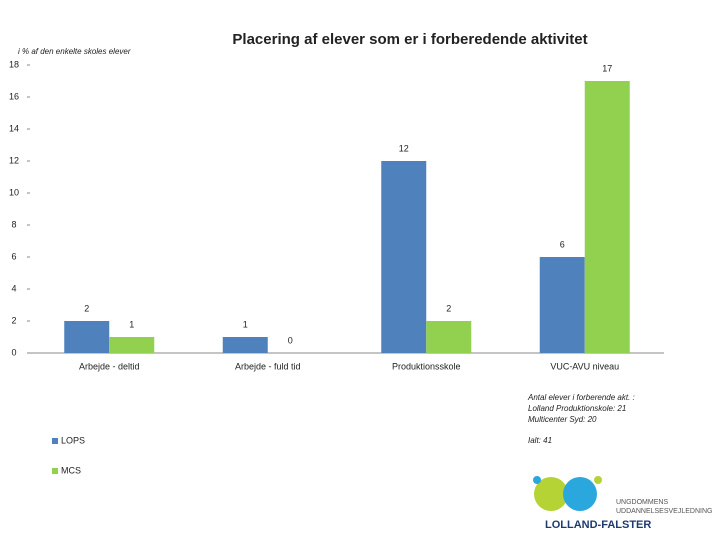  What do you see at coordinates (290, 340) in the screenshot?
I see `data-label: 0` at bounding box center [290, 340].